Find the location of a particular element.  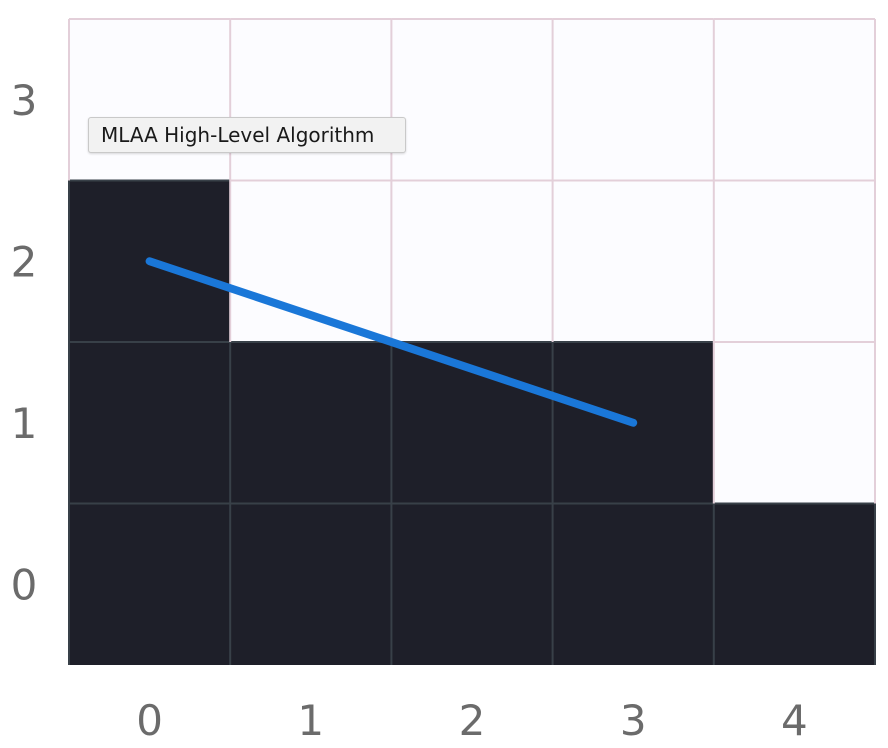

y-tick-label: 1 is located at coordinates (24, 423).